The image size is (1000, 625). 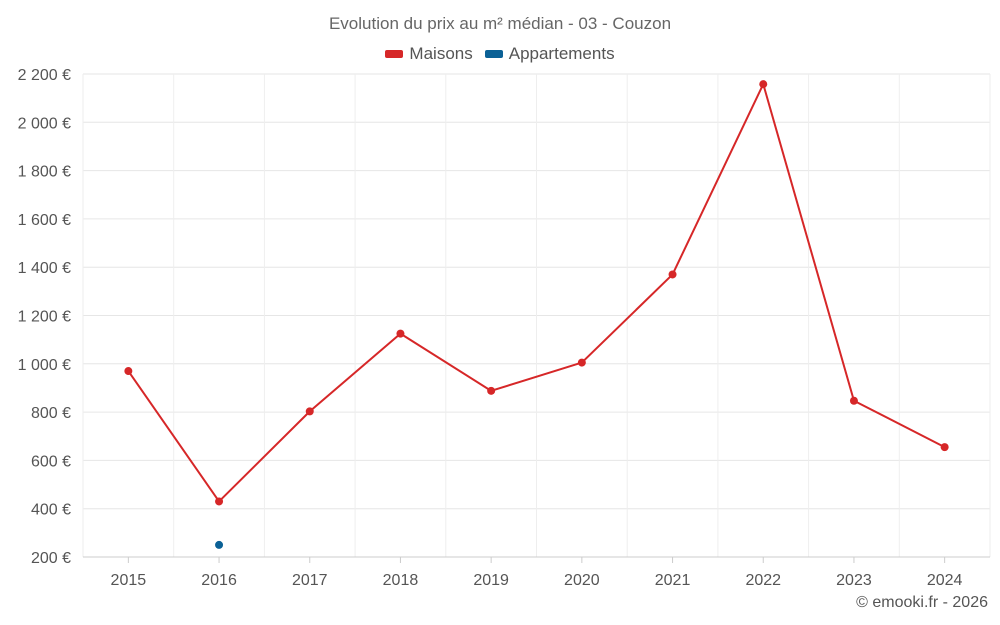 I want to click on y-tick-label: 2 000 €, so click(x=44, y=123).